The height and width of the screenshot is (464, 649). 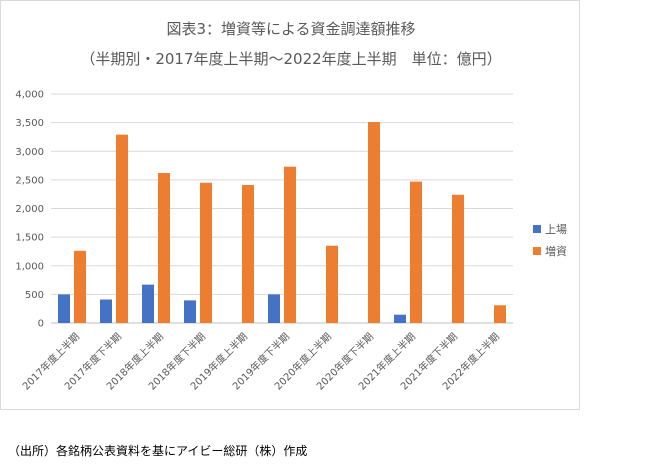 I want to click on y-tick-label: 1,500, so click(x=29, y=238).